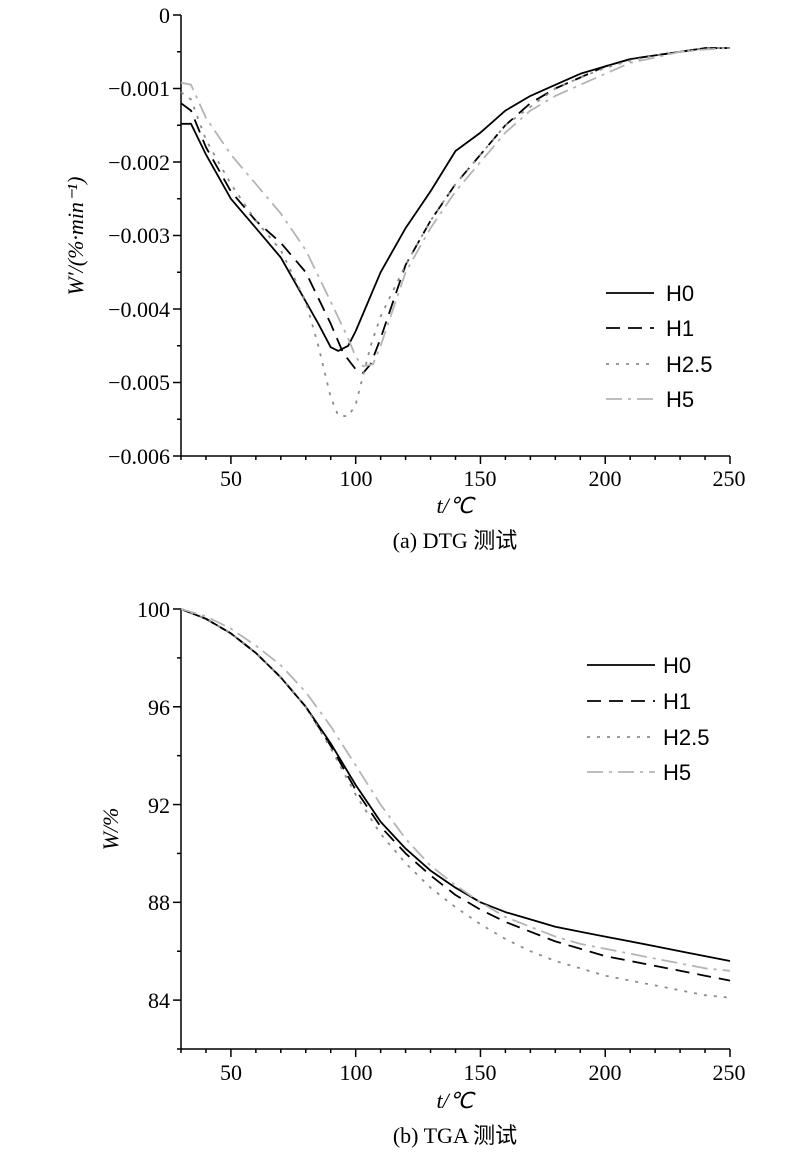 This screenshot has height=1156, width=800. What do you see at coordinates (231, 478) in the screenshot?
I see `dtg-x-tick-label: 50` at bounding box center [231, 478].